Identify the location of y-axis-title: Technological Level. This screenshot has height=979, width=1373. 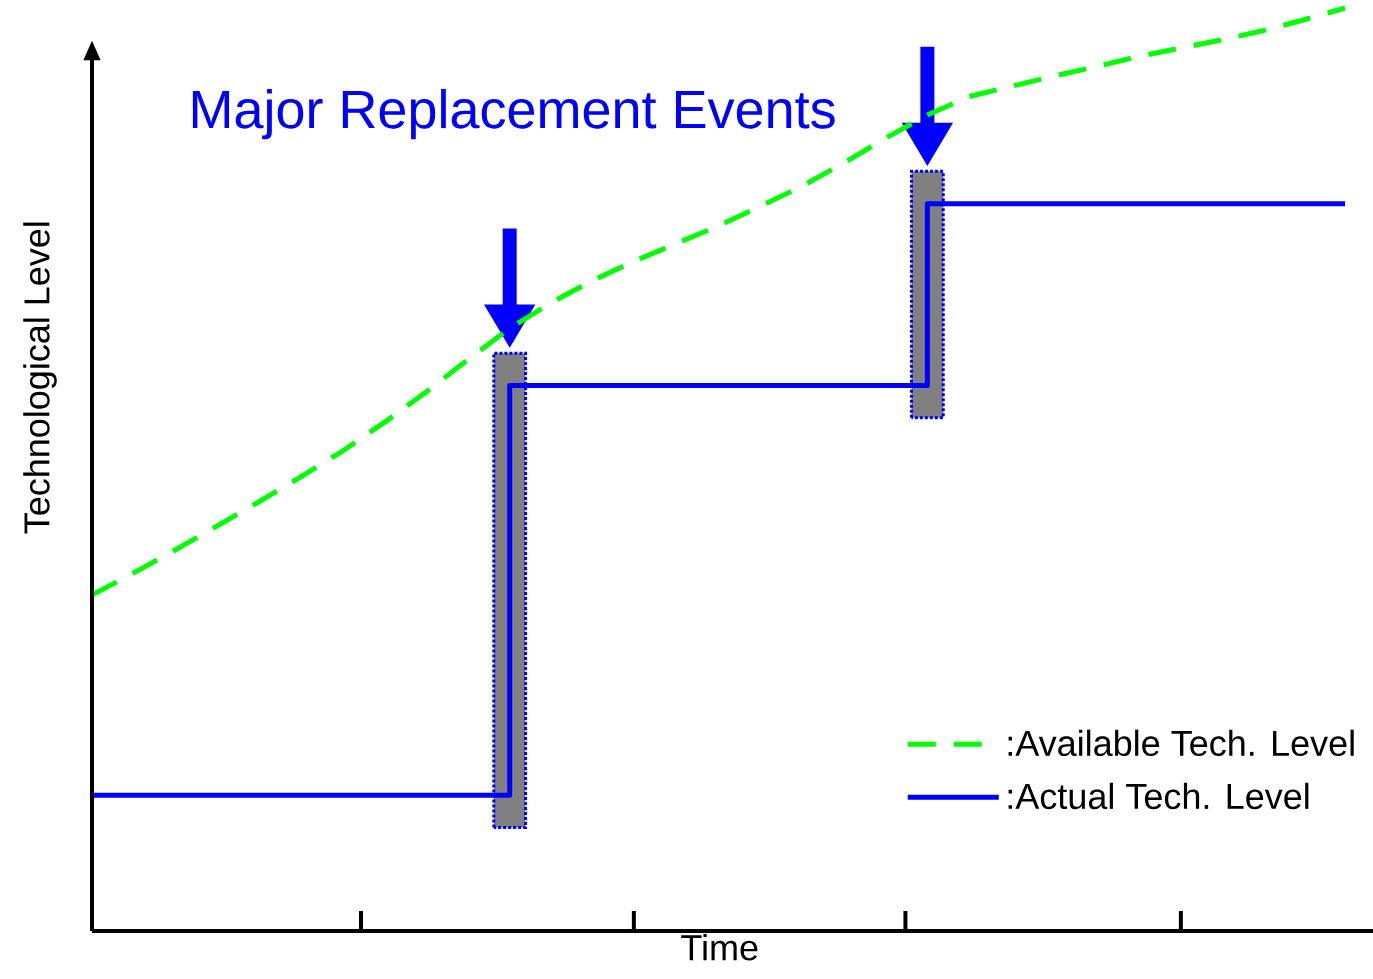
(40, 378).